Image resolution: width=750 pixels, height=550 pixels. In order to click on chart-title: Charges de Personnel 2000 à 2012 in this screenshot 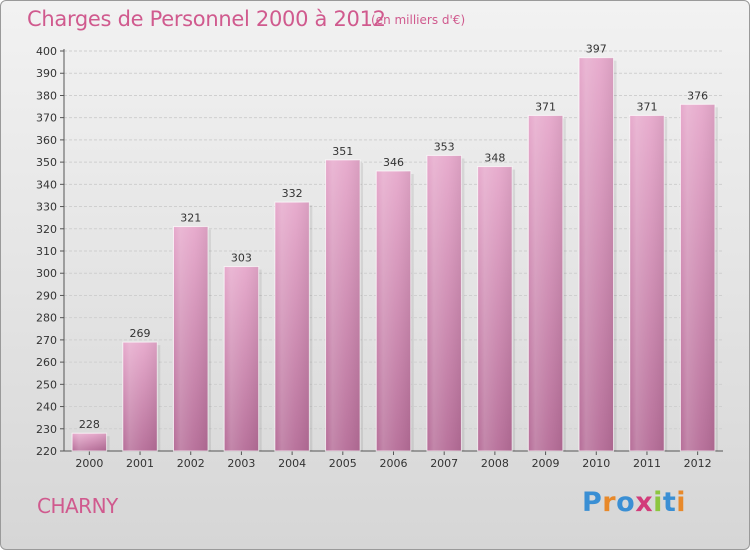, I will do `click(206, 19)`.